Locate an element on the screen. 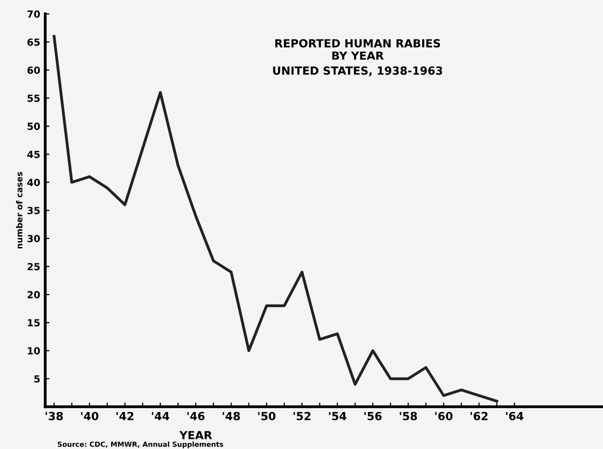 The width and height of the screenshot is (603, 449). x-axis-title: YEAR is located at coordinates (195, 435).